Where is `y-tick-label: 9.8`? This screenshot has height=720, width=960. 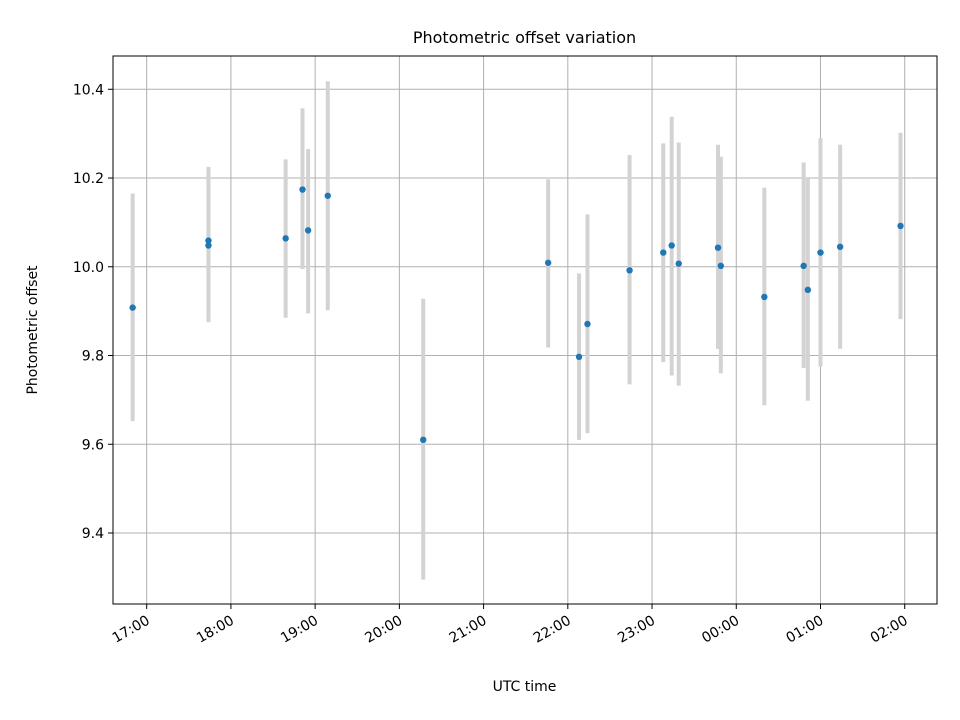 y-tick-label: 9.8 is located at coordinates (93, 357).